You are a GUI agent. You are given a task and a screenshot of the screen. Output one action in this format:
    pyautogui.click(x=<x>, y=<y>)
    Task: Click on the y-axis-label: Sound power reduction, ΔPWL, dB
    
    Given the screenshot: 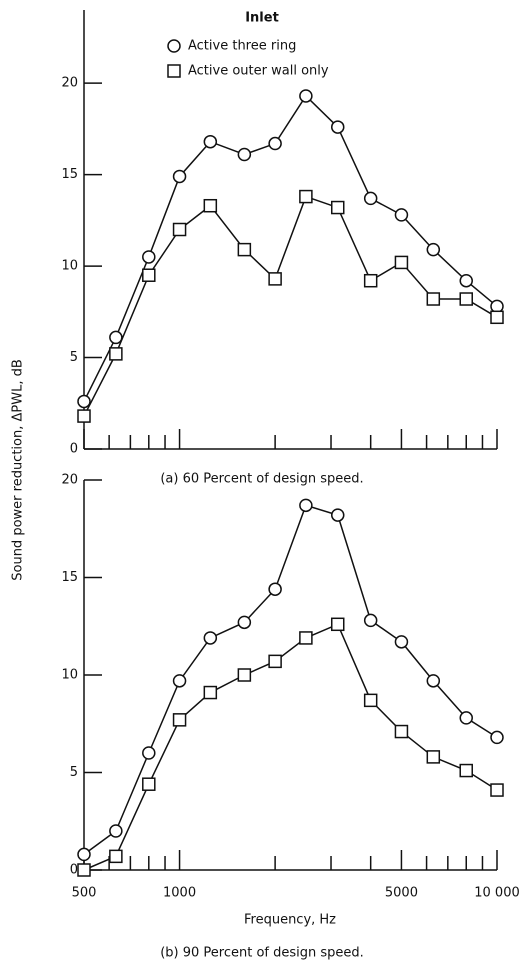 What is the action you would take?
    pyautogui.click(x=18, y=470)
    